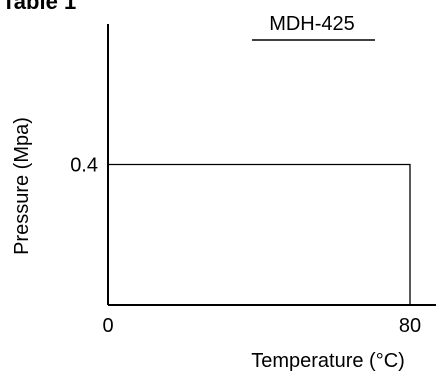  Describe the element at coordinates (39, 7) in the screenshot. I see `table-heading: Table 1` at that location.